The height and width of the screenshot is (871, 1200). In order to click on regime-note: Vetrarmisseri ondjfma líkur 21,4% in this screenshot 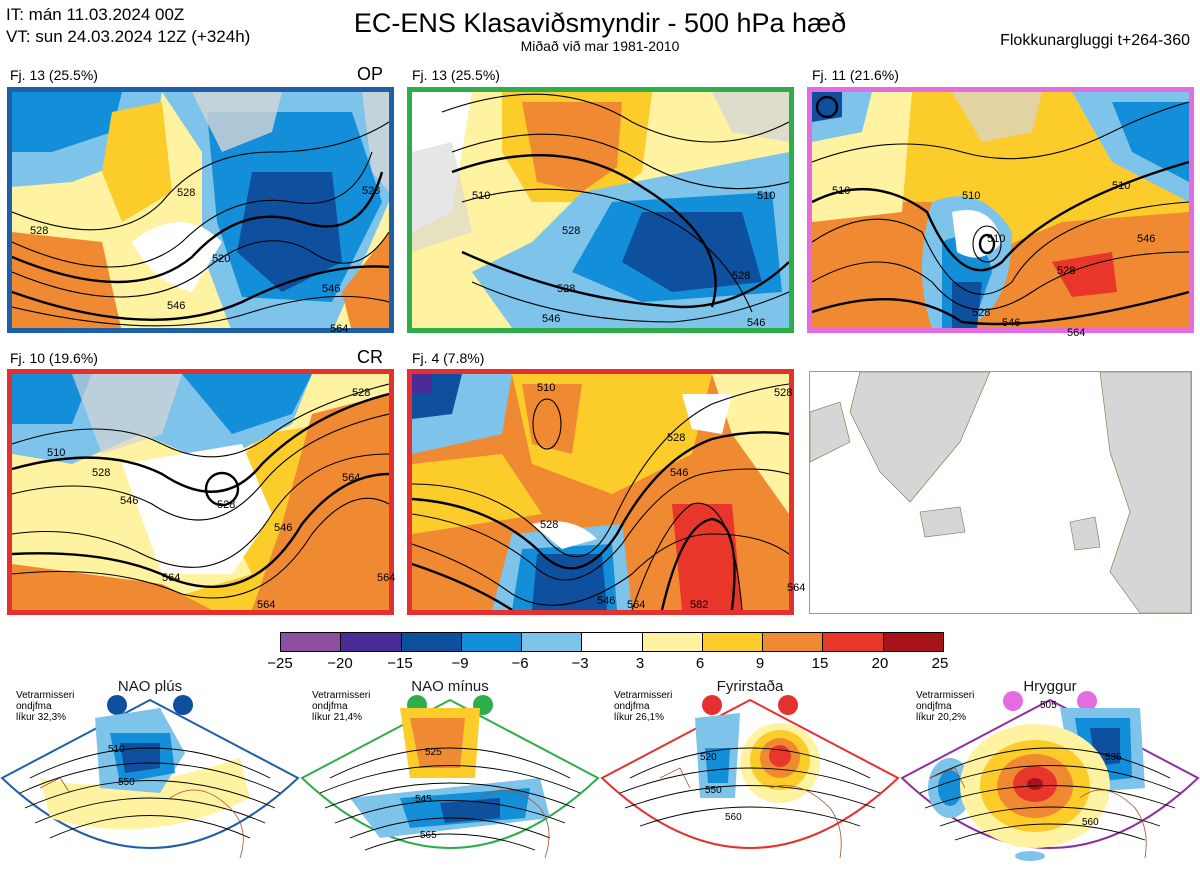, I will do `click(341, 706)`.